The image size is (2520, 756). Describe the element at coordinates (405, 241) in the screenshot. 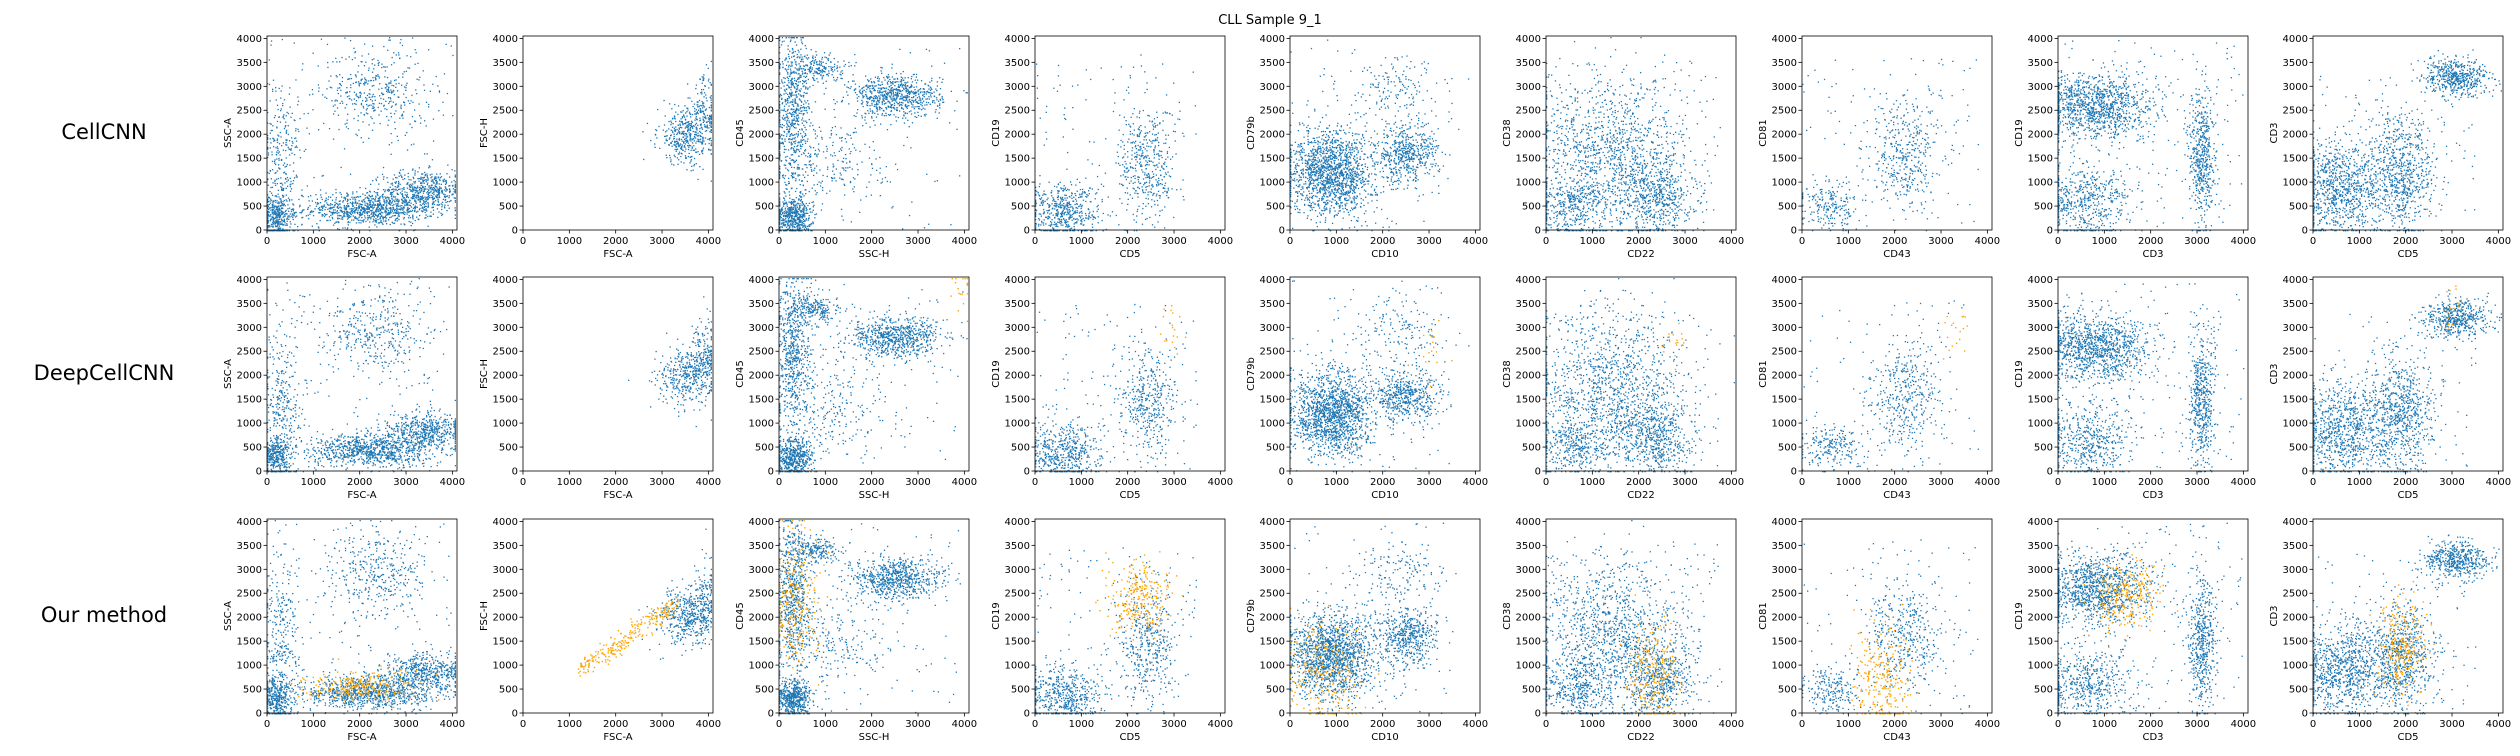

I see `x-tick-label: 3000` at that location.